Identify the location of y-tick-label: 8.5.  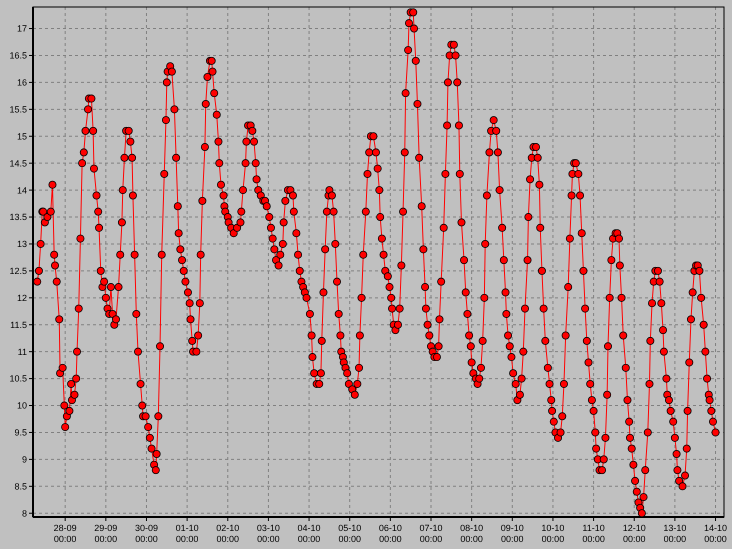
(20, 486).